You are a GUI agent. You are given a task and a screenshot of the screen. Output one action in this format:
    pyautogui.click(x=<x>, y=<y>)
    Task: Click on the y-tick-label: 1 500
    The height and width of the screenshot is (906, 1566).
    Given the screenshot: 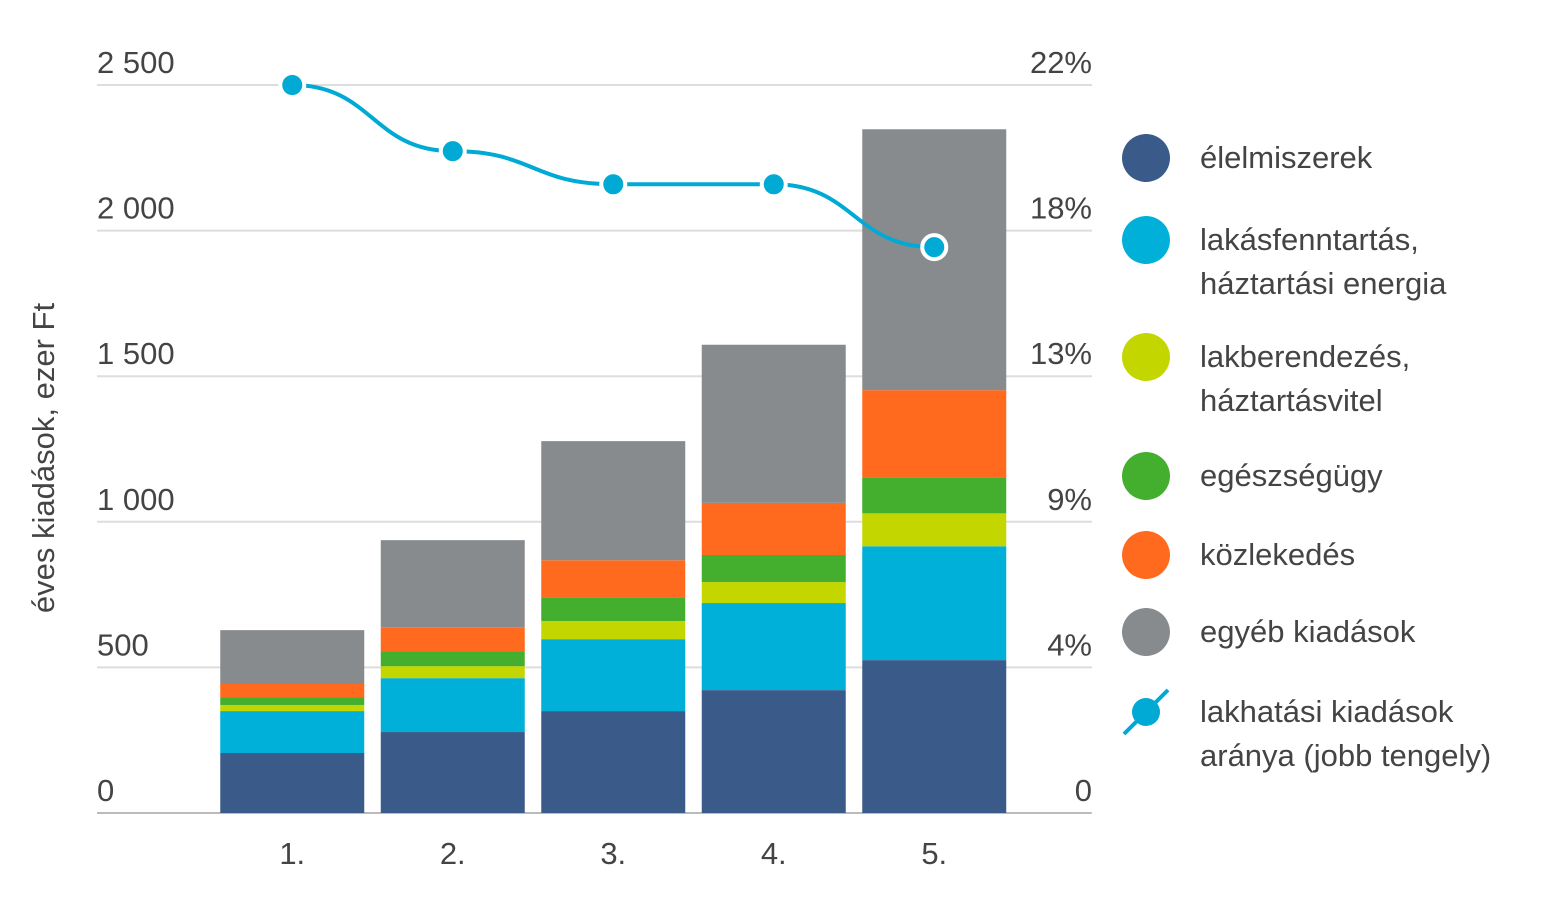 What is the action you would take?
    pyautogui.click(x=136, y=353)
    